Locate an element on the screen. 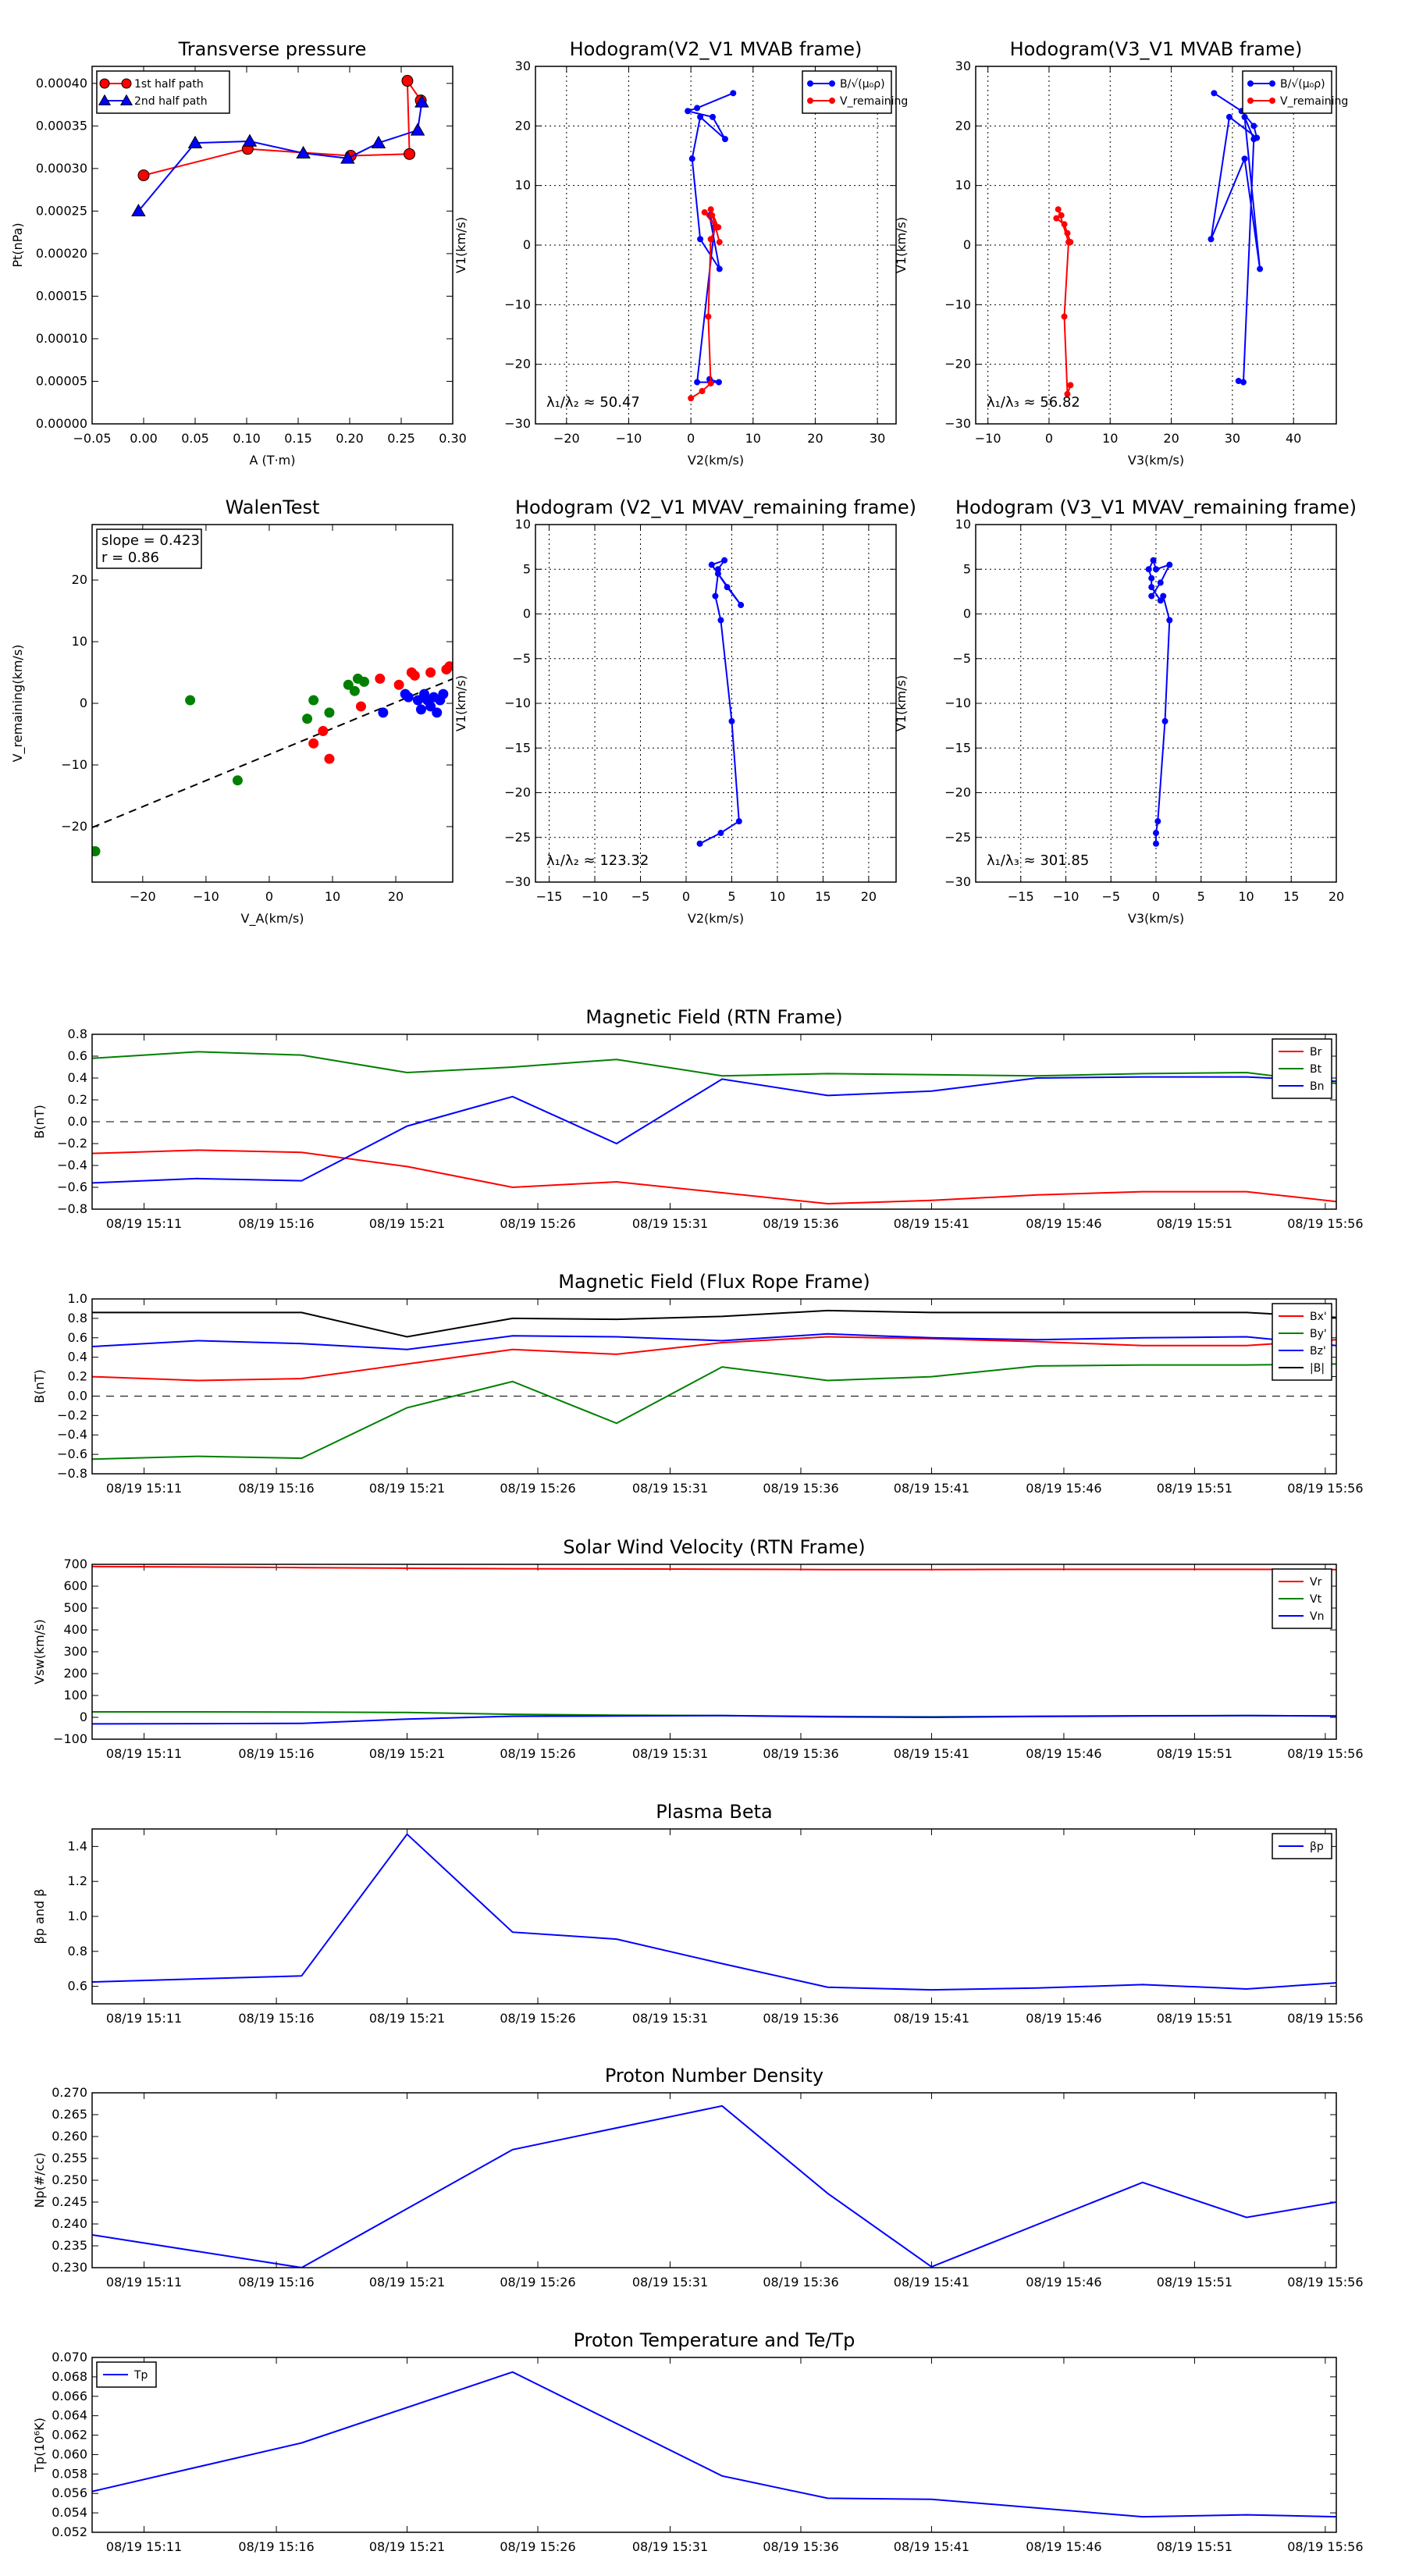 The width and height of the screenshot is (1405, 2576). y-tick-label: 600 is located at coordinates (75, 1585).